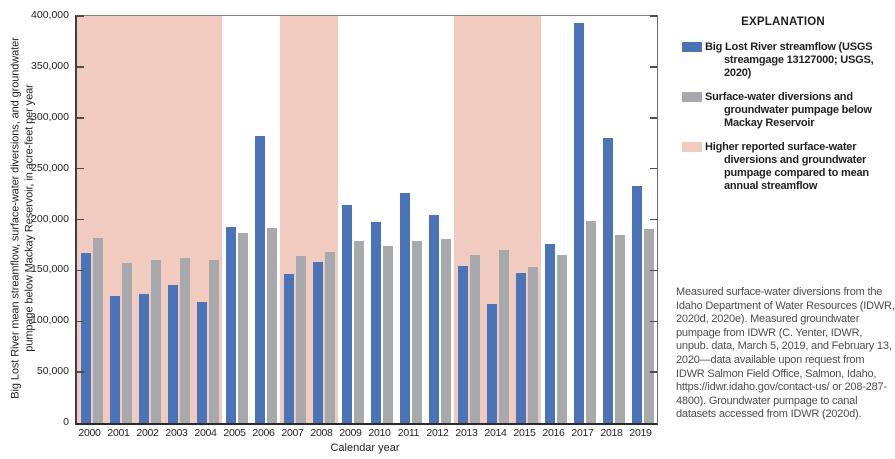  Describe the element at coordinates (259, 279) in the screenshot. I see `bar-streamflow-2006` at that location.